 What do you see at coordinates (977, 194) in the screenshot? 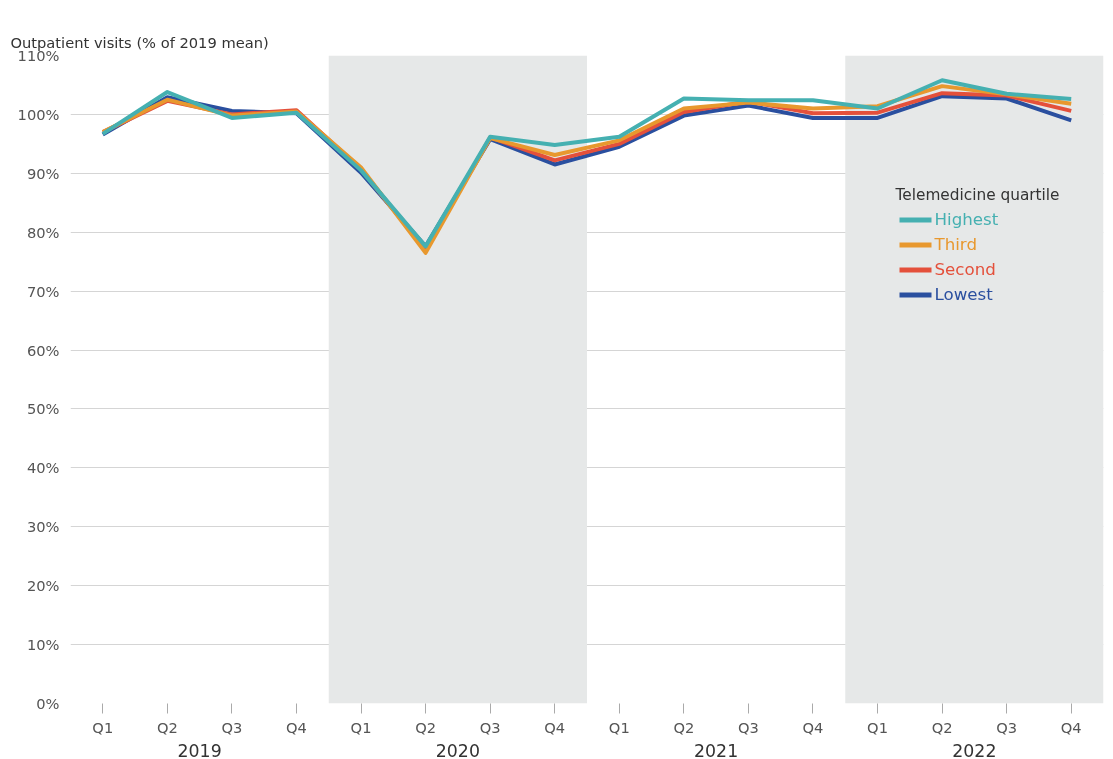
I see `legend-title: Telemedicine quartile` at bounding box center [977, 194].